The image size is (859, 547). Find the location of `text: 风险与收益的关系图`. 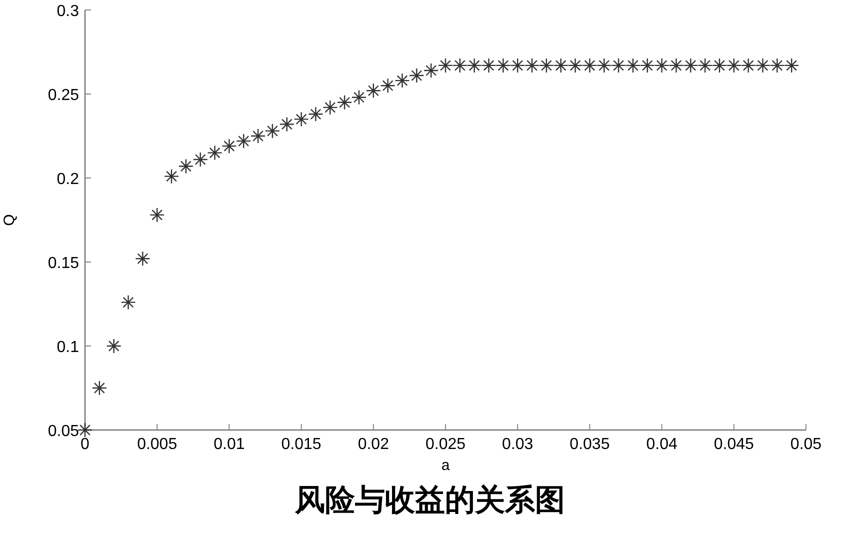

text: 风险与收益的关系图 is located at coordinates (429, 500).